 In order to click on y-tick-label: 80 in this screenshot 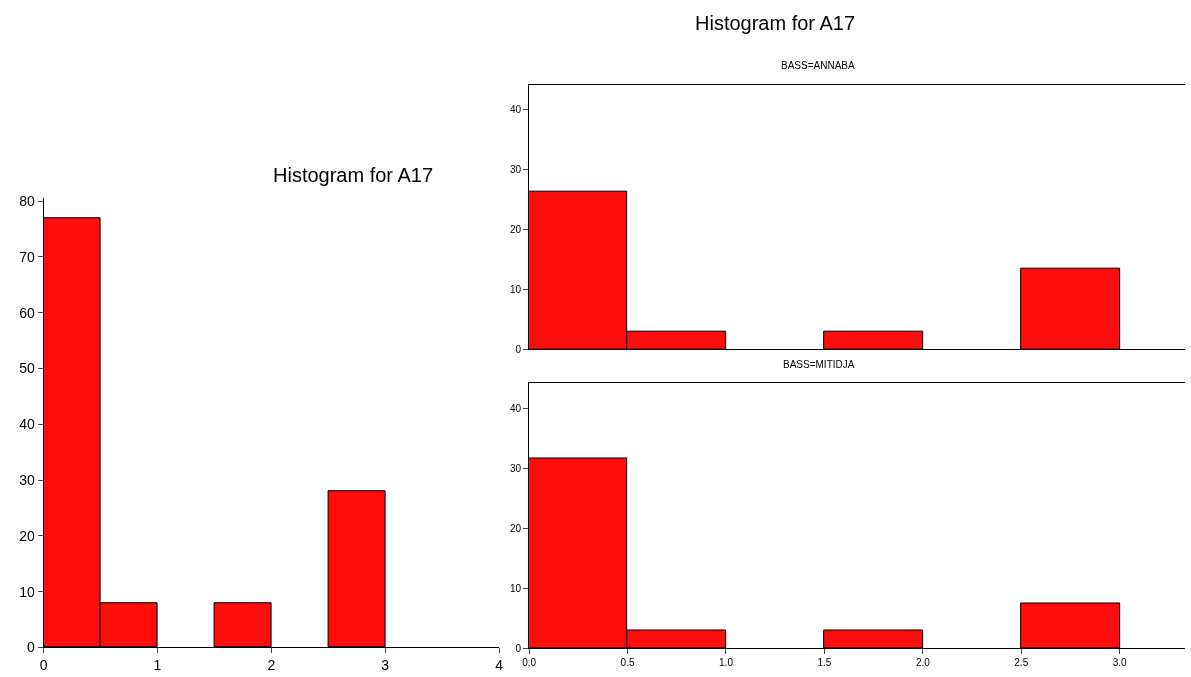, I will do `click(27, 200)`.